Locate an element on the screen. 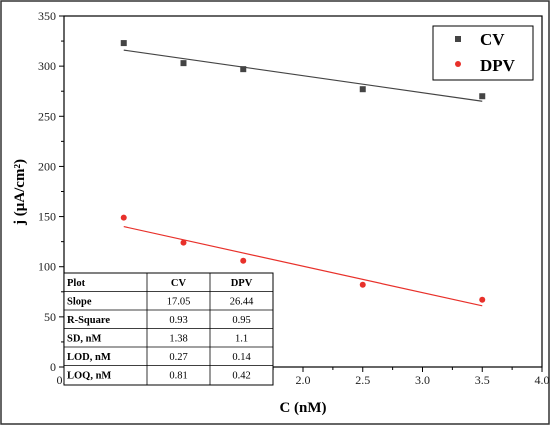  x-tick-label: 3.5 is located at coordinates (482, 380).